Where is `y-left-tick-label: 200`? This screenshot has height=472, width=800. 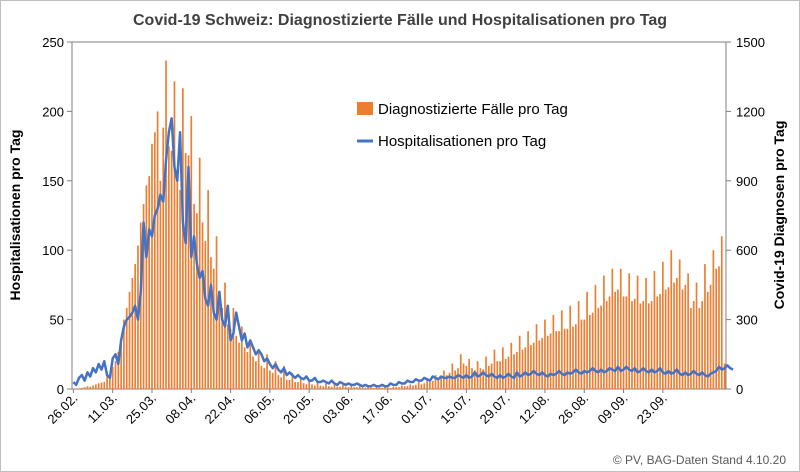 y-left-tick-label: 200 is located at coordinates (53, 111).